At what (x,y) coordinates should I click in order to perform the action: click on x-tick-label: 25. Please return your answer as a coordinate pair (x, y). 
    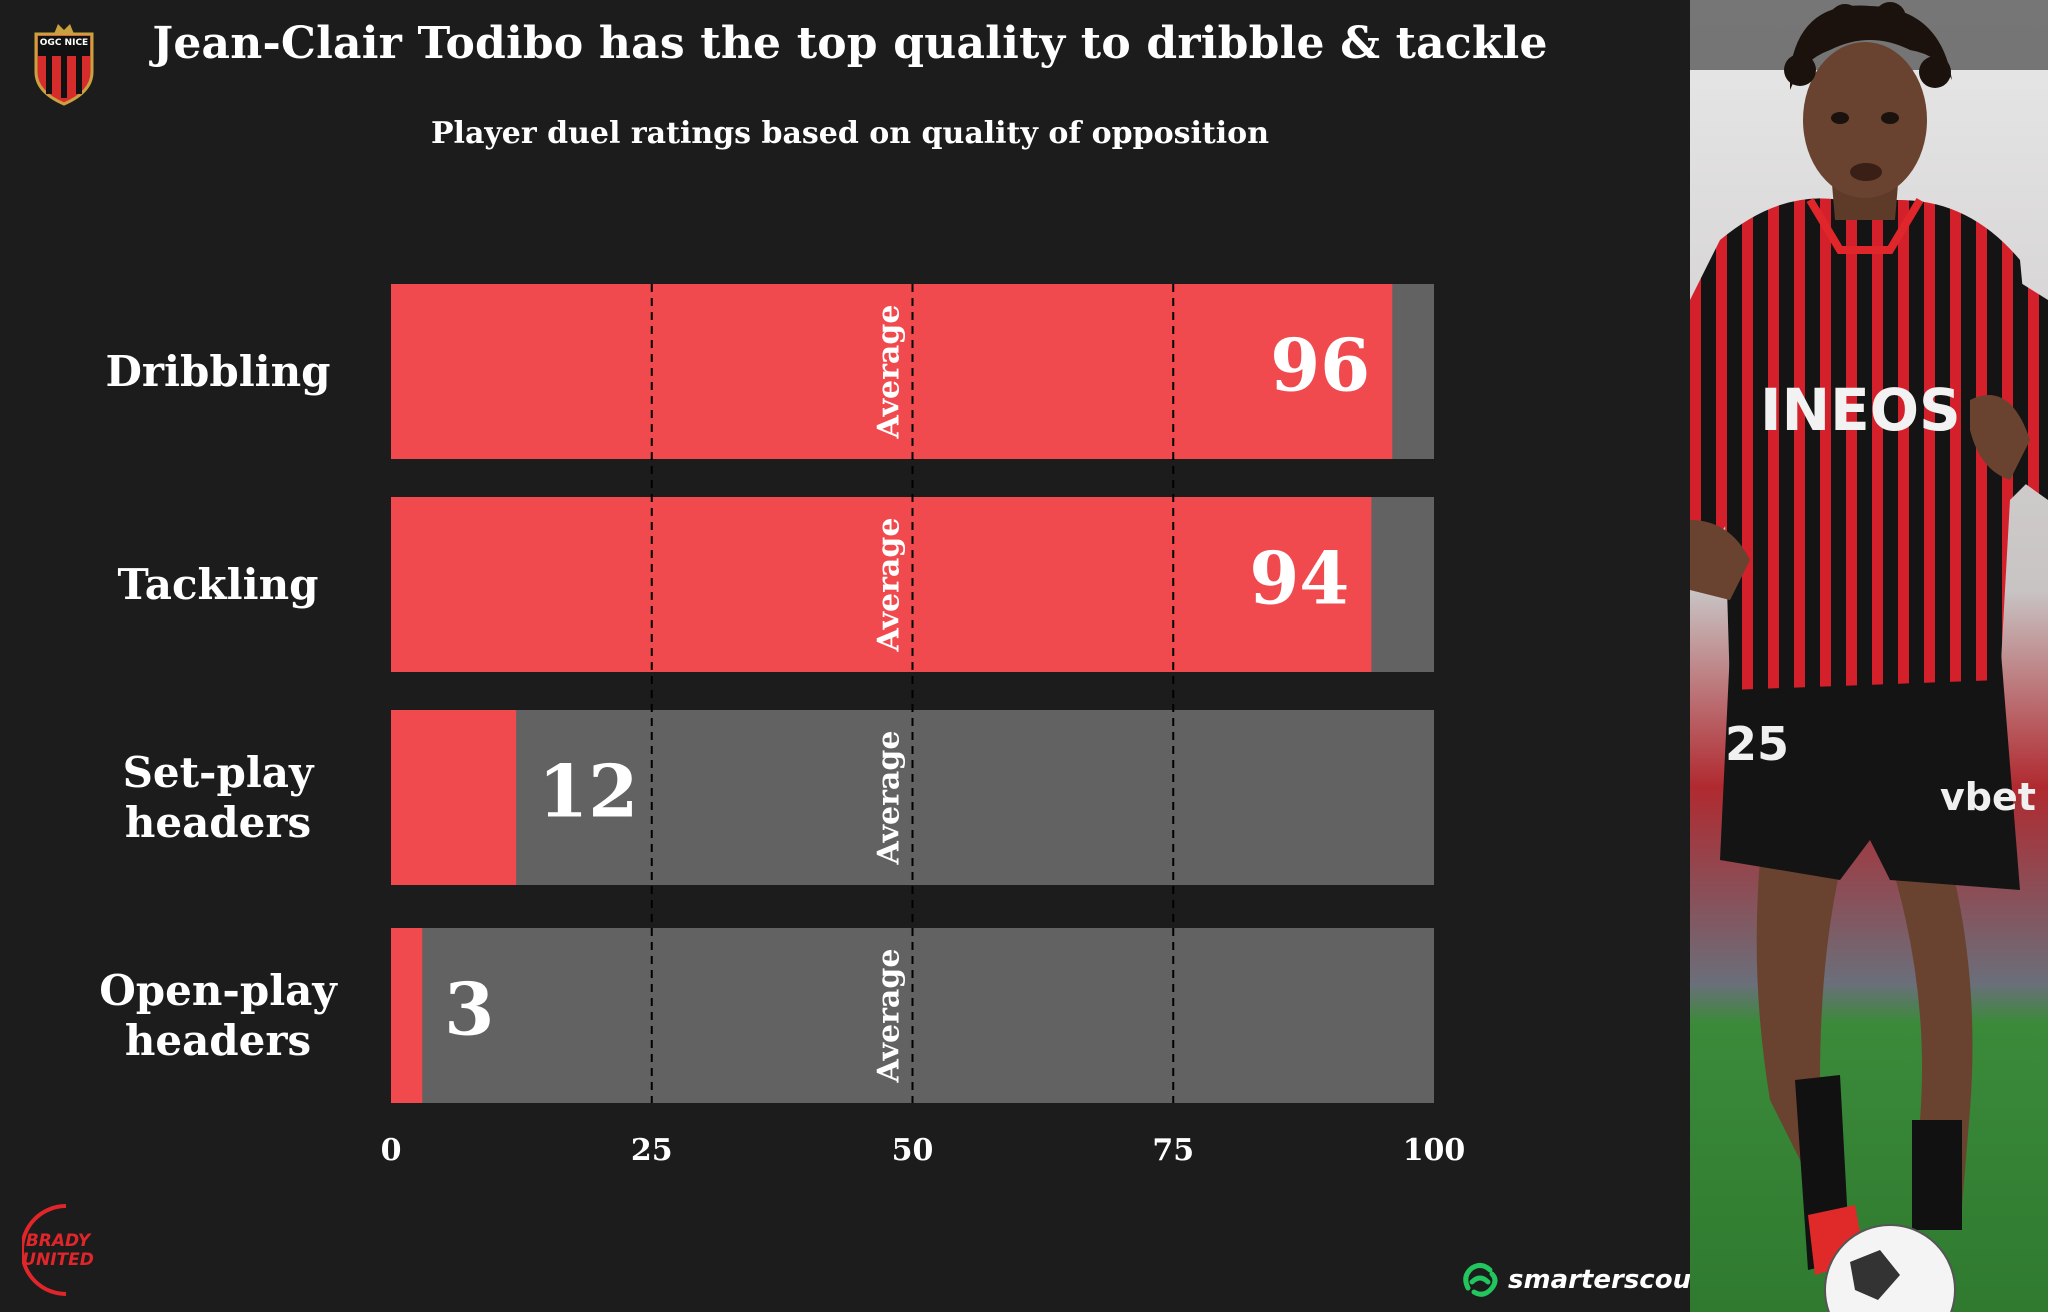
    Looking at the image, I should click on (652, 1150).